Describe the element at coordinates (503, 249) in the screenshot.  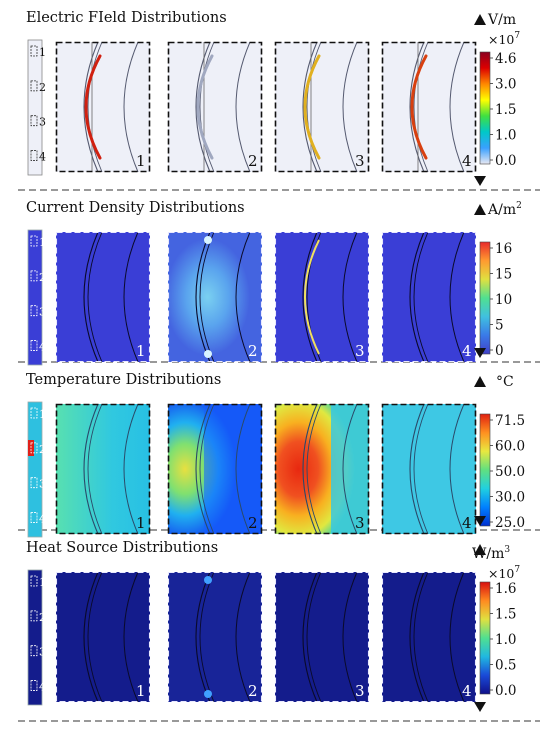
I see `colorbar-tick-label: 16` at that location.